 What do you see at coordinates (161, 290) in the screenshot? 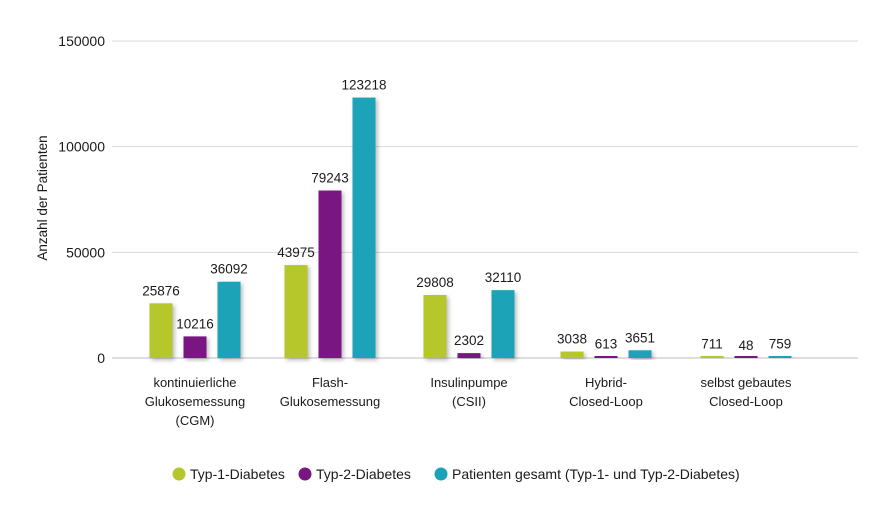
I see `data-label: 25876` at bounding box center [161, 290].